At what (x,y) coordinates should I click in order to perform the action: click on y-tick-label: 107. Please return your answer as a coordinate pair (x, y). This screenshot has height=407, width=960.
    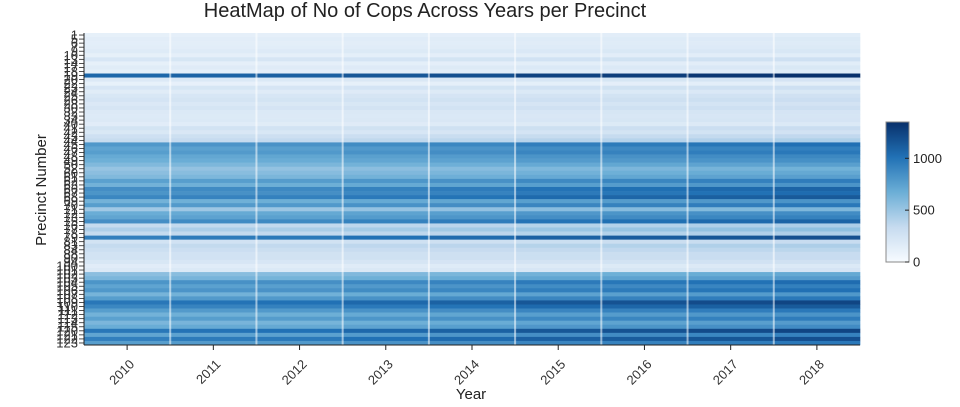
    Looking at the image, I should click on (67, 294).